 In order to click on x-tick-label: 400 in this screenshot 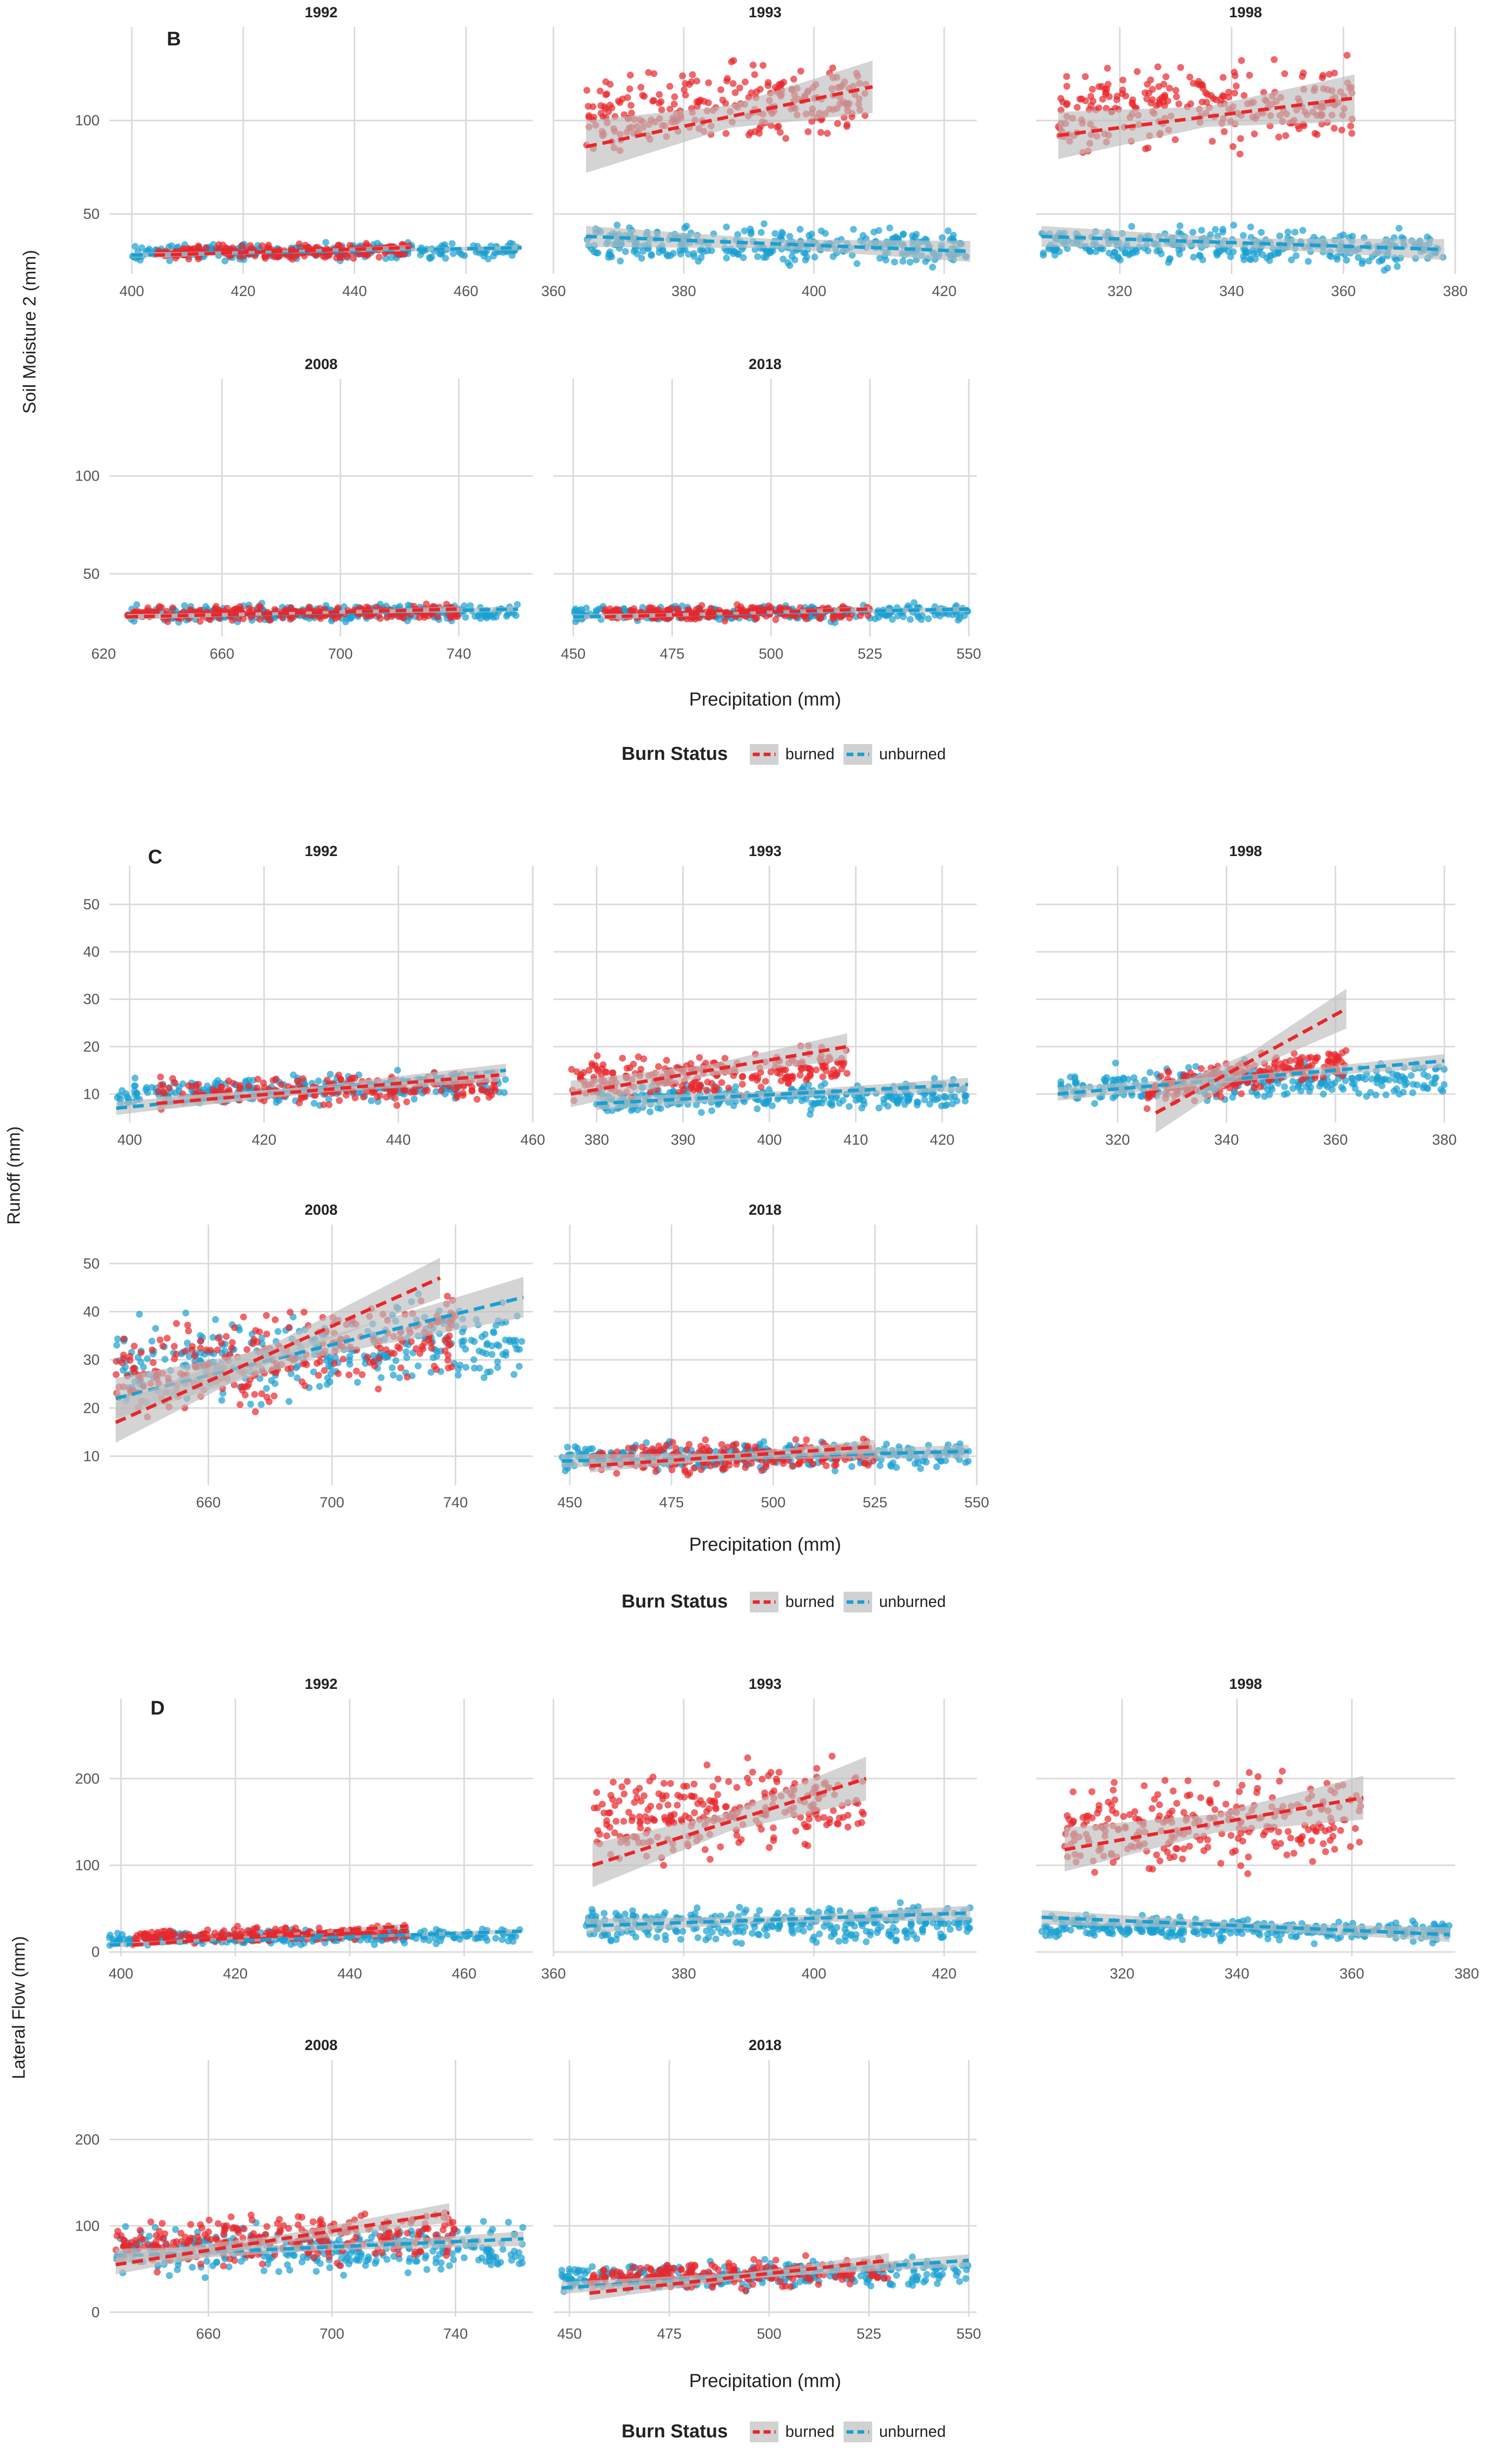, I will do `click(814, 291)`.